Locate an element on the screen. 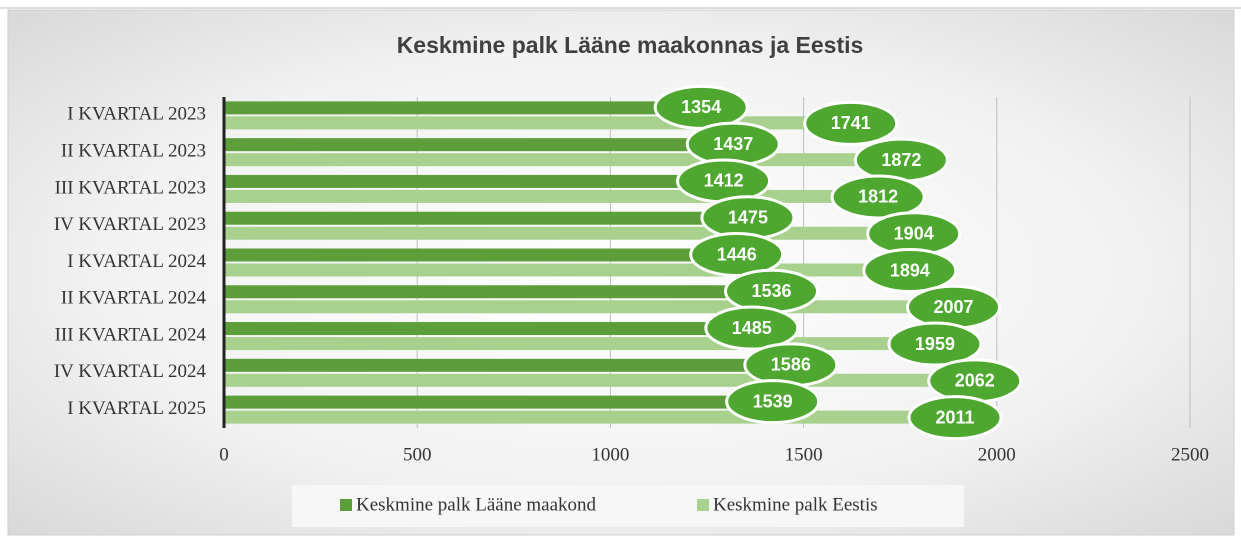 This screenshot has width=1241, height=543. data-label: 1959 is located at coordinates (935, 344).